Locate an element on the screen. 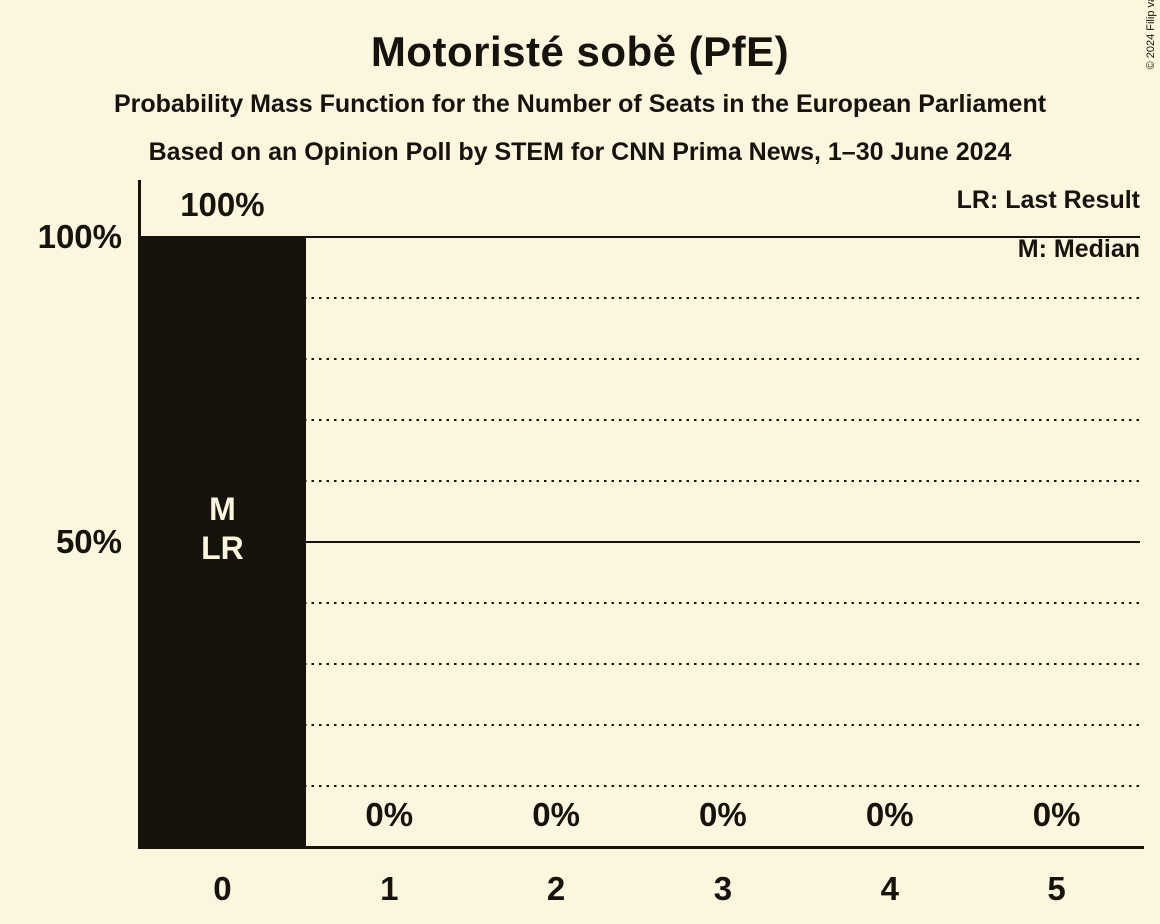 The height and width of the screenshot is (924, 1160). legend-last-result: LR: Last Result is located at coordinates (1048, 200).